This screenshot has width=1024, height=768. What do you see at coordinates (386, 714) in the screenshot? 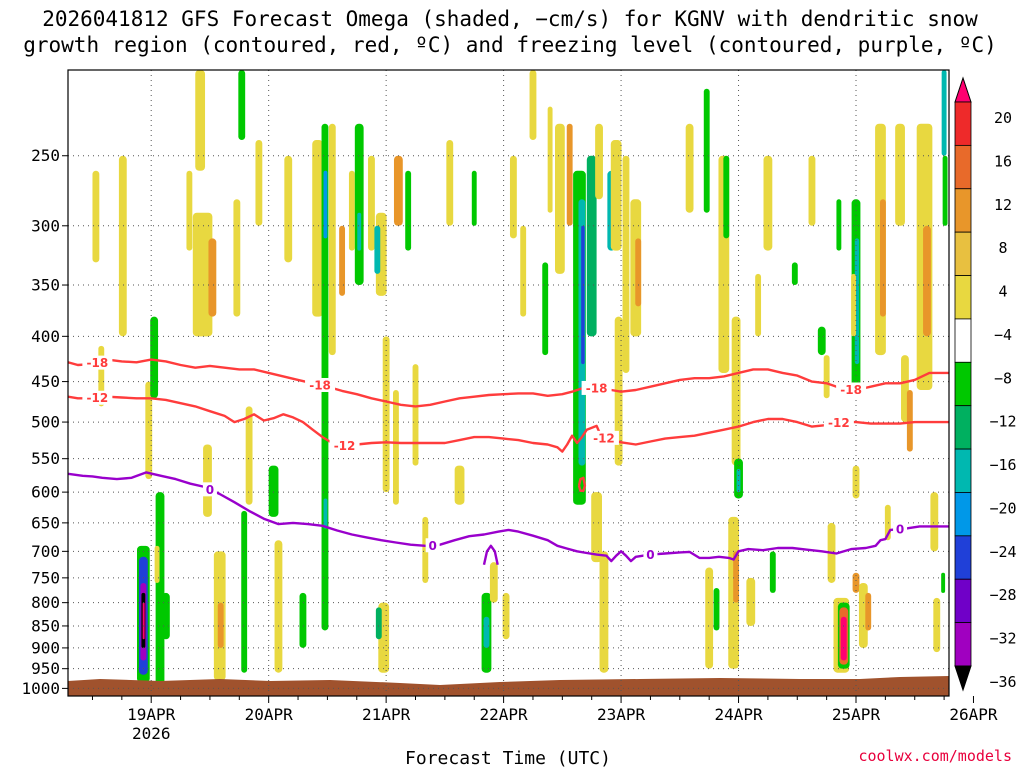
I see `x-tick-label: 21APR` at bounding box center [386, 714].